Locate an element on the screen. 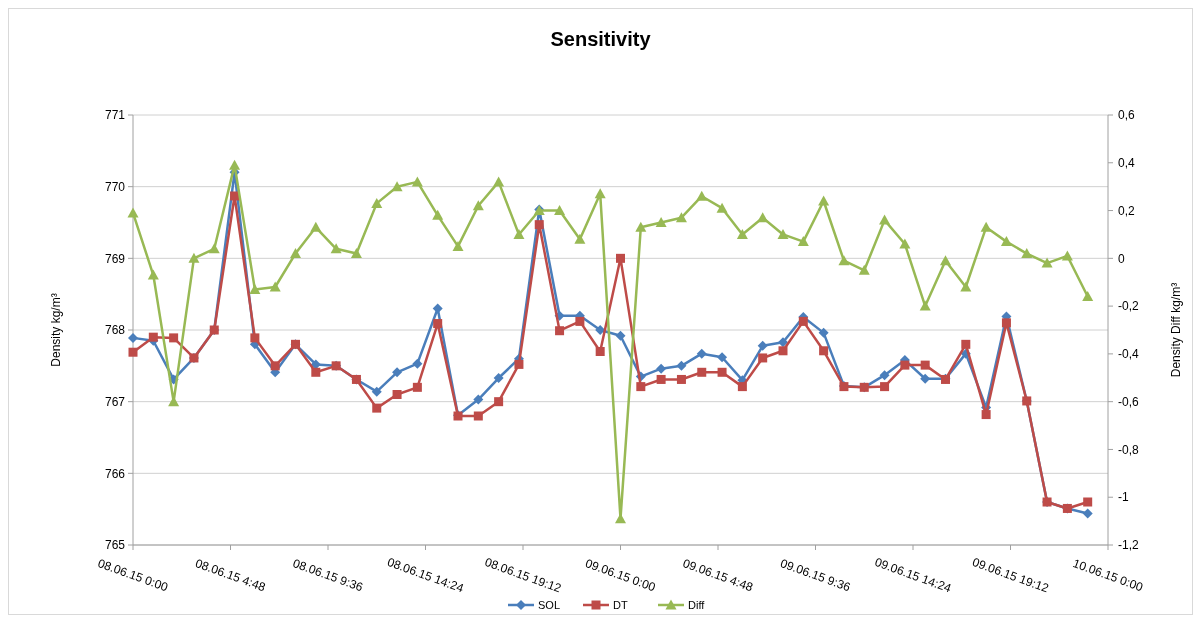 The width and height of the screenshot is (1203, 623). y-tick-label: 765 is located at coordinates (115, 545).